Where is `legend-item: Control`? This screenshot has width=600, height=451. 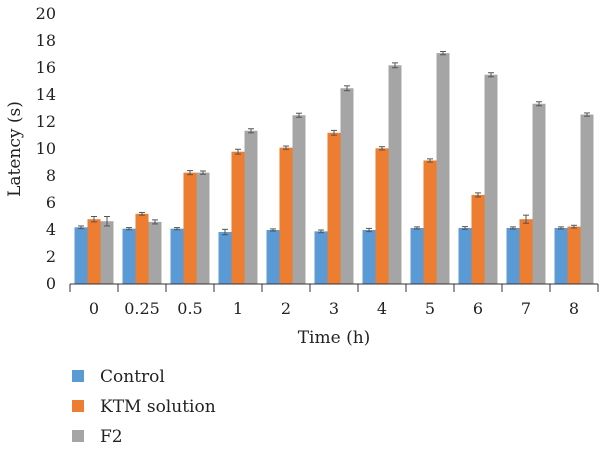 legend-item: Control is located at coordinates (118, 377).